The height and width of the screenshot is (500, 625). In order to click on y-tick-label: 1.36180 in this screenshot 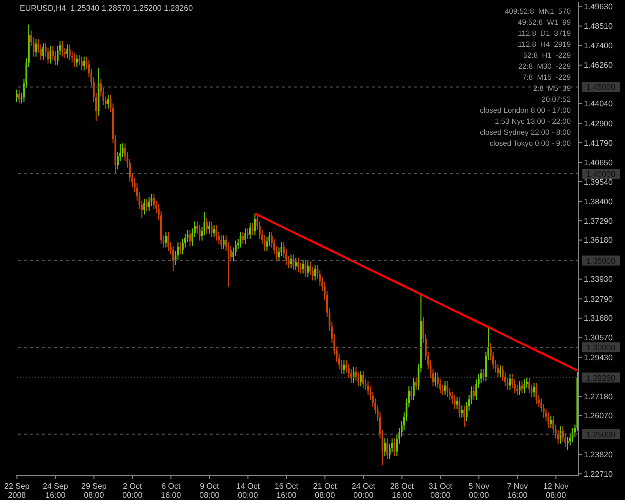, I will do `click(599, 241)`.